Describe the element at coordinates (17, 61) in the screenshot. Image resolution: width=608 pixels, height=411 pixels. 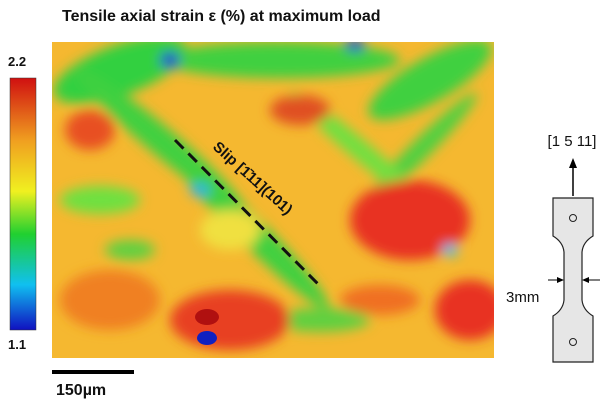
I see `colorbar-max: 2.2` at that location.